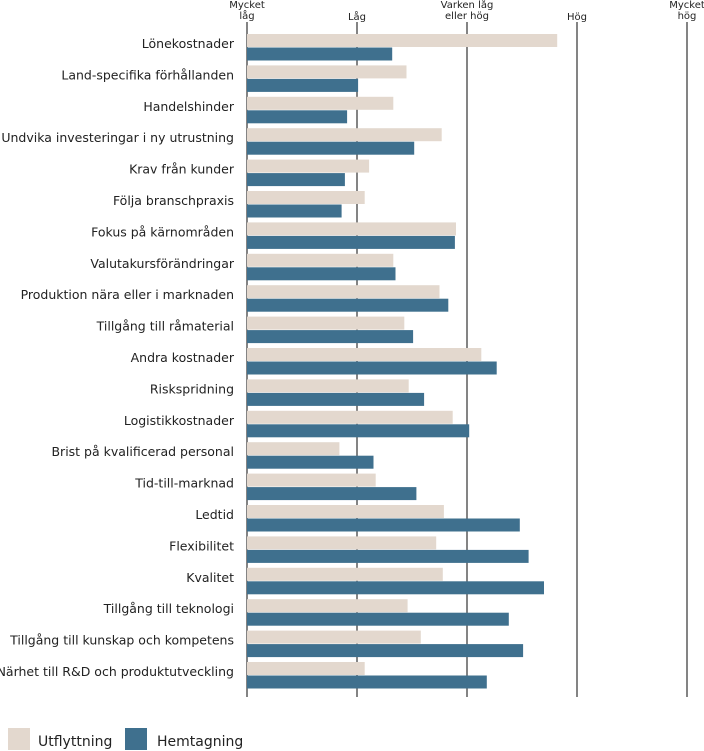  Describe the element at coordinates (162, 231) in the screenshot. I see `category-label-7: Fokus på kärnområden` at that location.